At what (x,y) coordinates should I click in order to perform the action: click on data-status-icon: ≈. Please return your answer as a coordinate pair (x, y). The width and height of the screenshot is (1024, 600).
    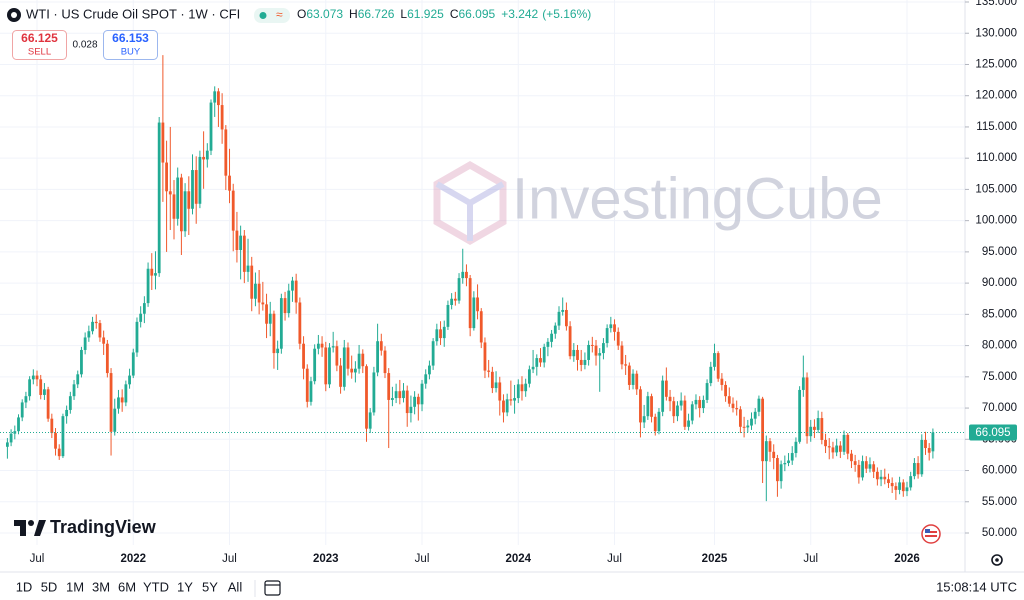
    Looking at the image, I should click on (279, 15).